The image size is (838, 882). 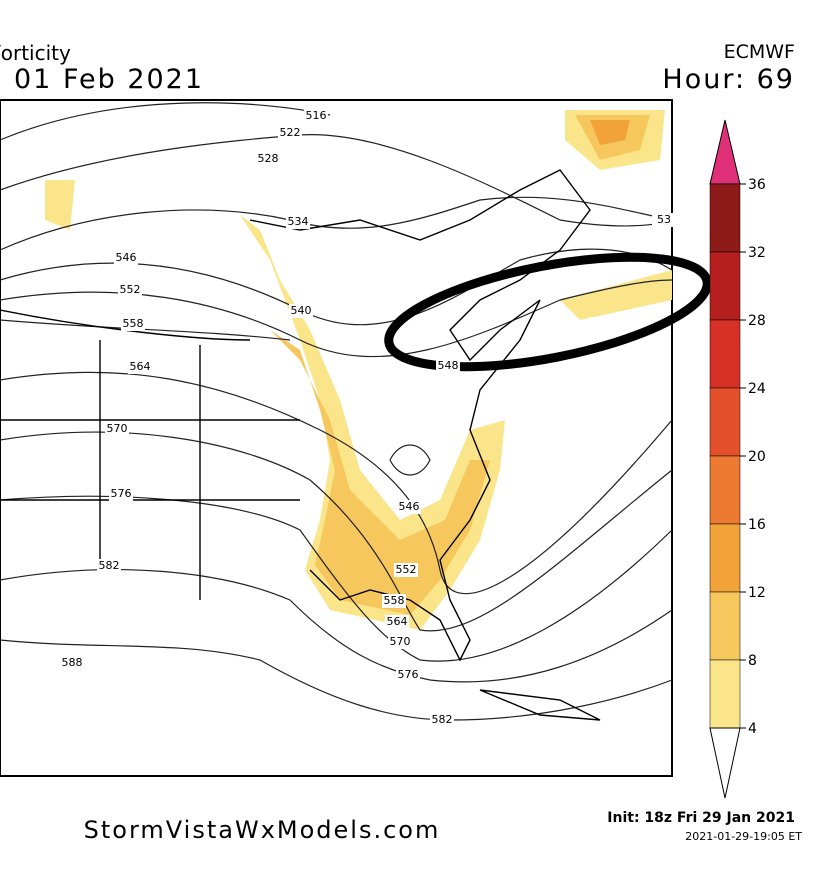 I want to click on colorbar-label: 8, so click(x=752, y=661).